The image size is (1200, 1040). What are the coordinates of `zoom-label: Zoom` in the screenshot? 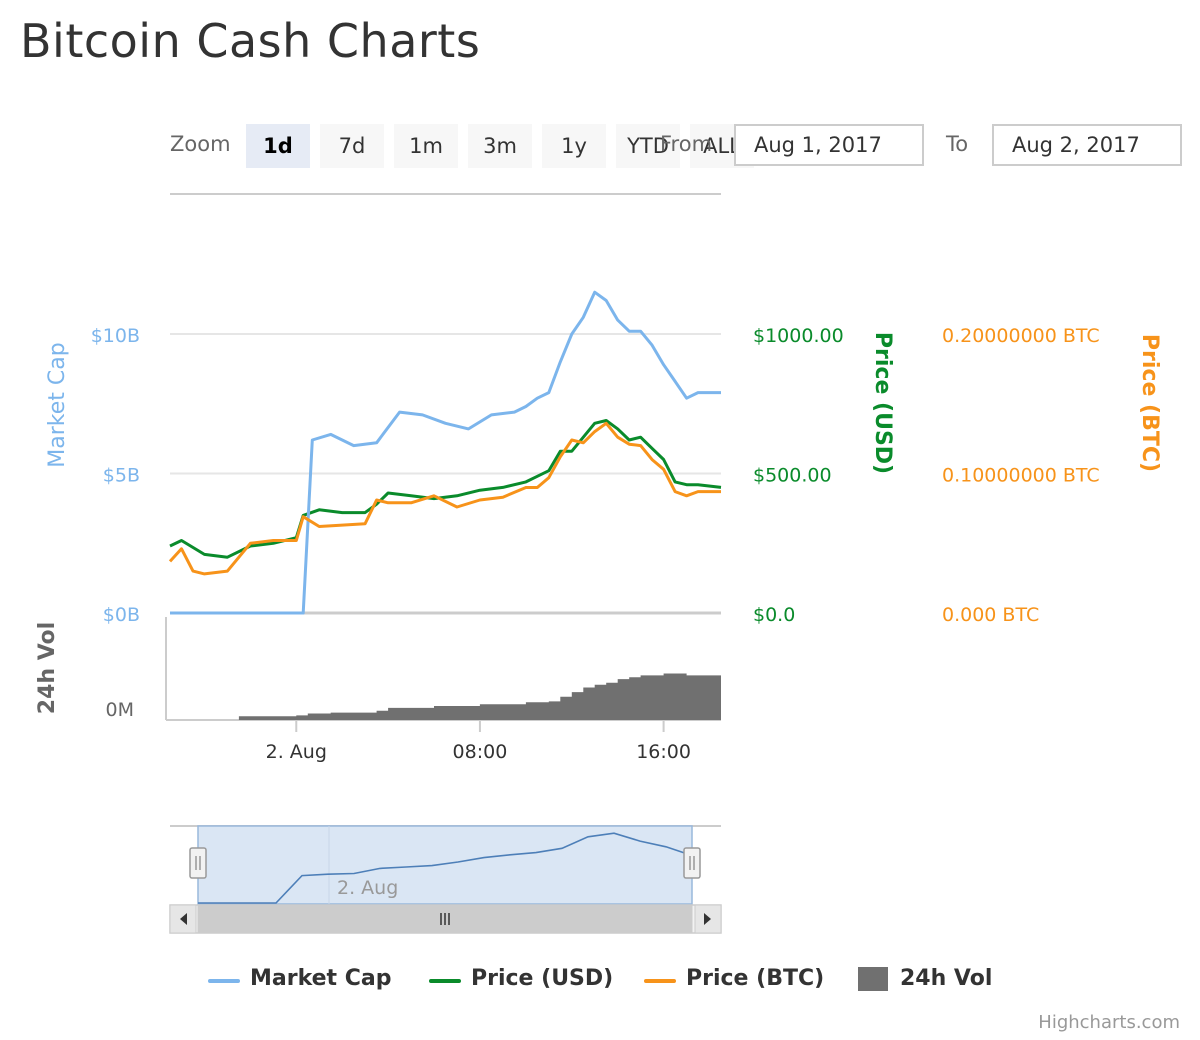 It's located at (200, 144).